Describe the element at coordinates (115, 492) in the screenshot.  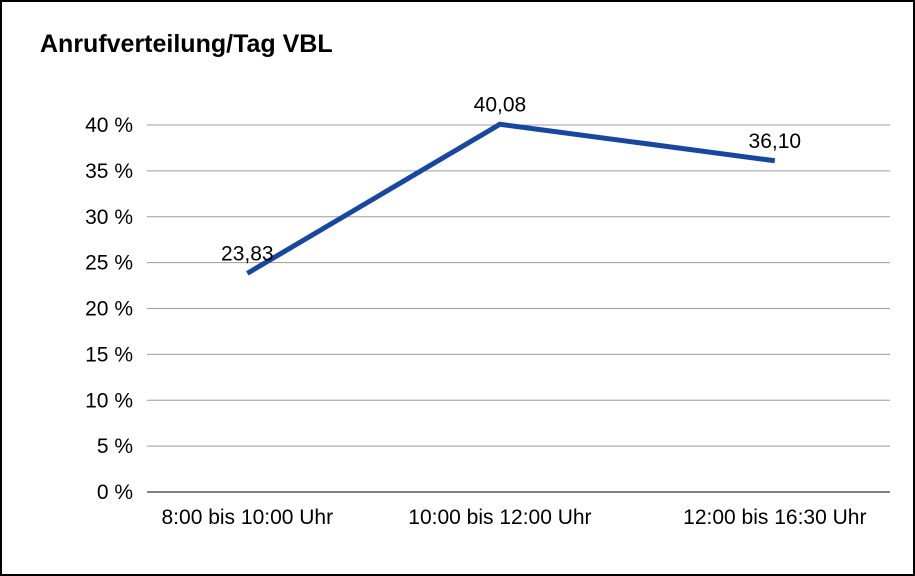
I see `y-tick-label: 0 %` at that location.